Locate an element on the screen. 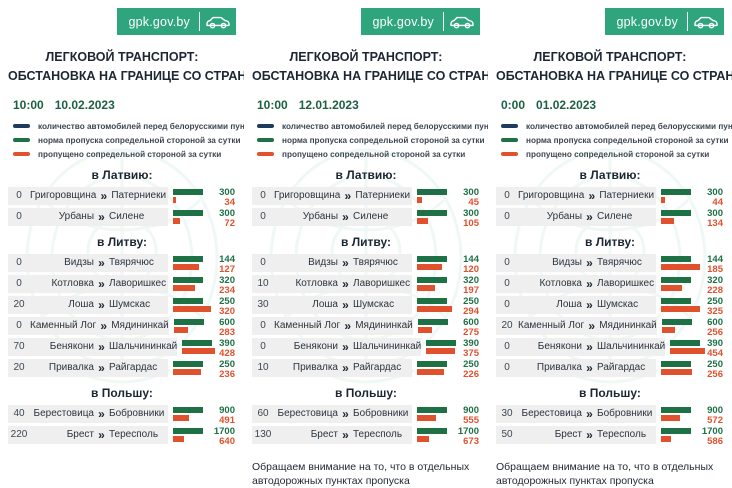 Image resolution: width=732 pixels, height=488 pixels. row-values: 1700 673 is located at coordinates (465, 436).